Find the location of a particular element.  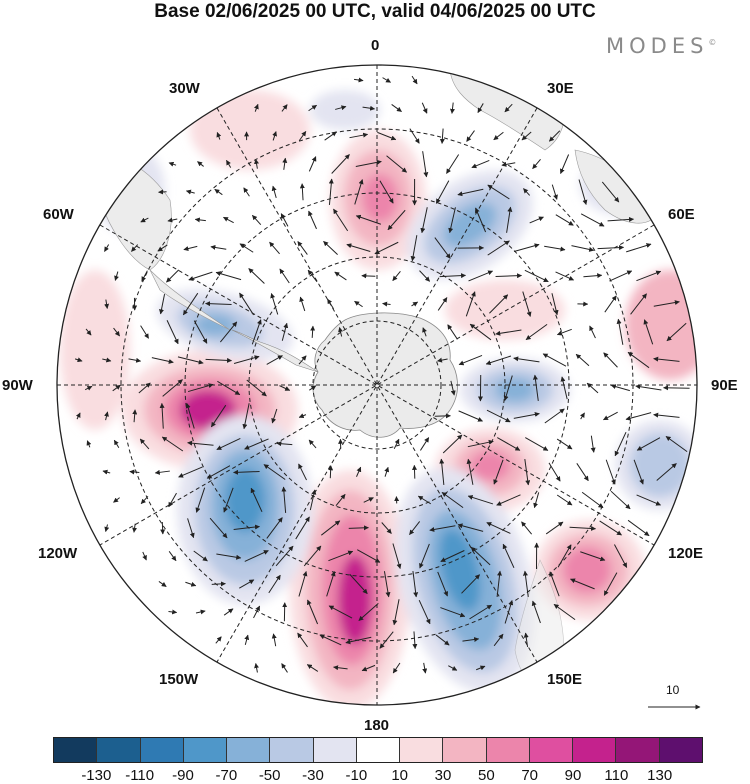

lon-label-120w: 120W is located at coordinates (57, 553).